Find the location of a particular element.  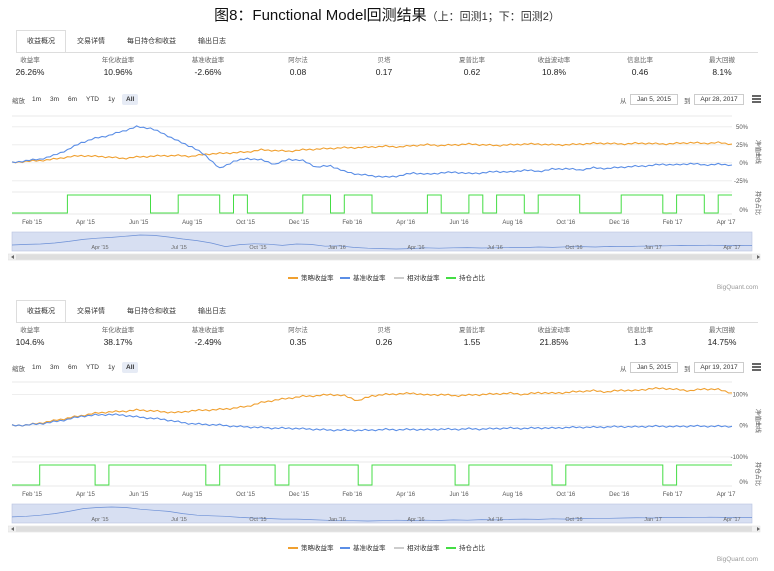

chart-legend: 策略收益率 基准收益率 相对收益率 持仓占比 is located at coordinates (387, 549).